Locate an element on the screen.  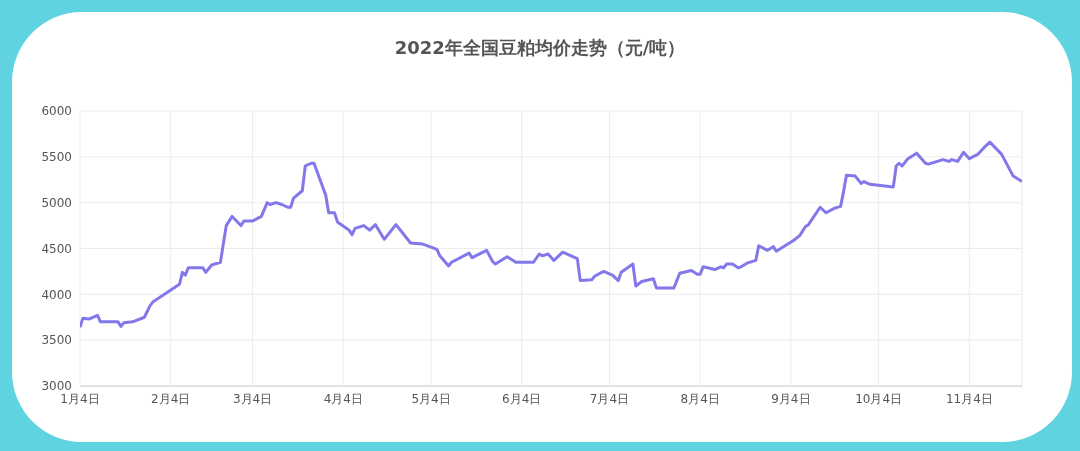
y-tick-label: 4000 is located at coordinates (56, 294).